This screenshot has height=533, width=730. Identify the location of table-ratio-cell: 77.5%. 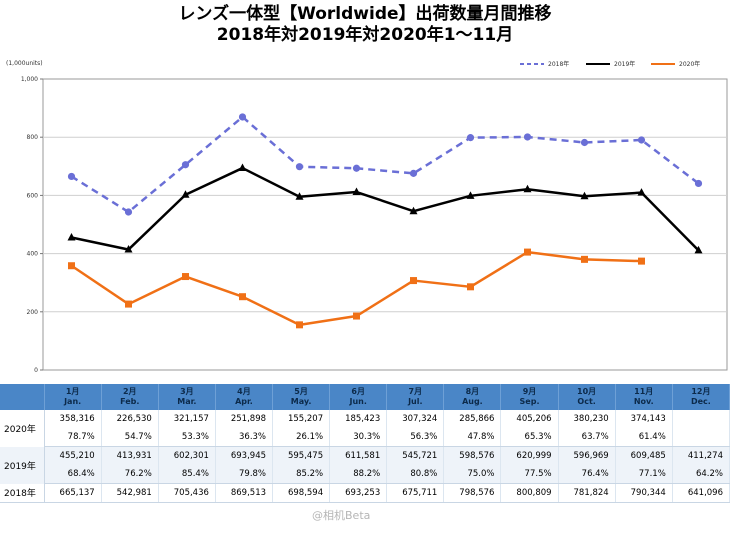
(529, 474).